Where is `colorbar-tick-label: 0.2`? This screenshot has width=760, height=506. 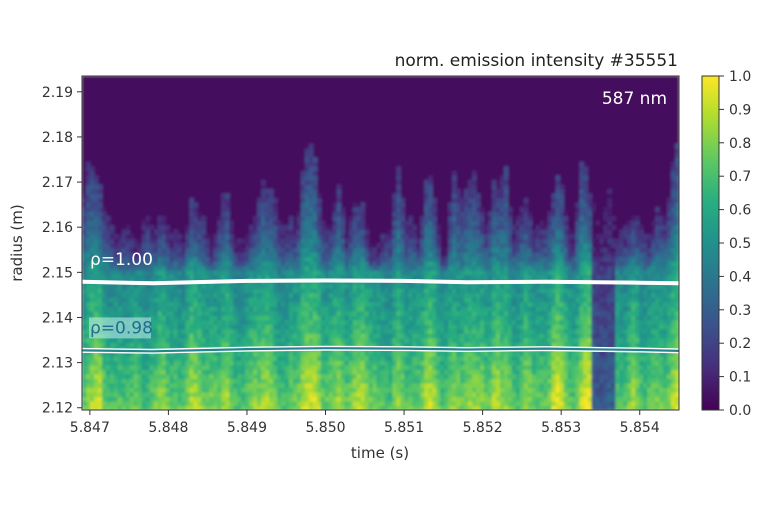
colorbar-tick-label: 0.2 is located at coordinates (740, 344).